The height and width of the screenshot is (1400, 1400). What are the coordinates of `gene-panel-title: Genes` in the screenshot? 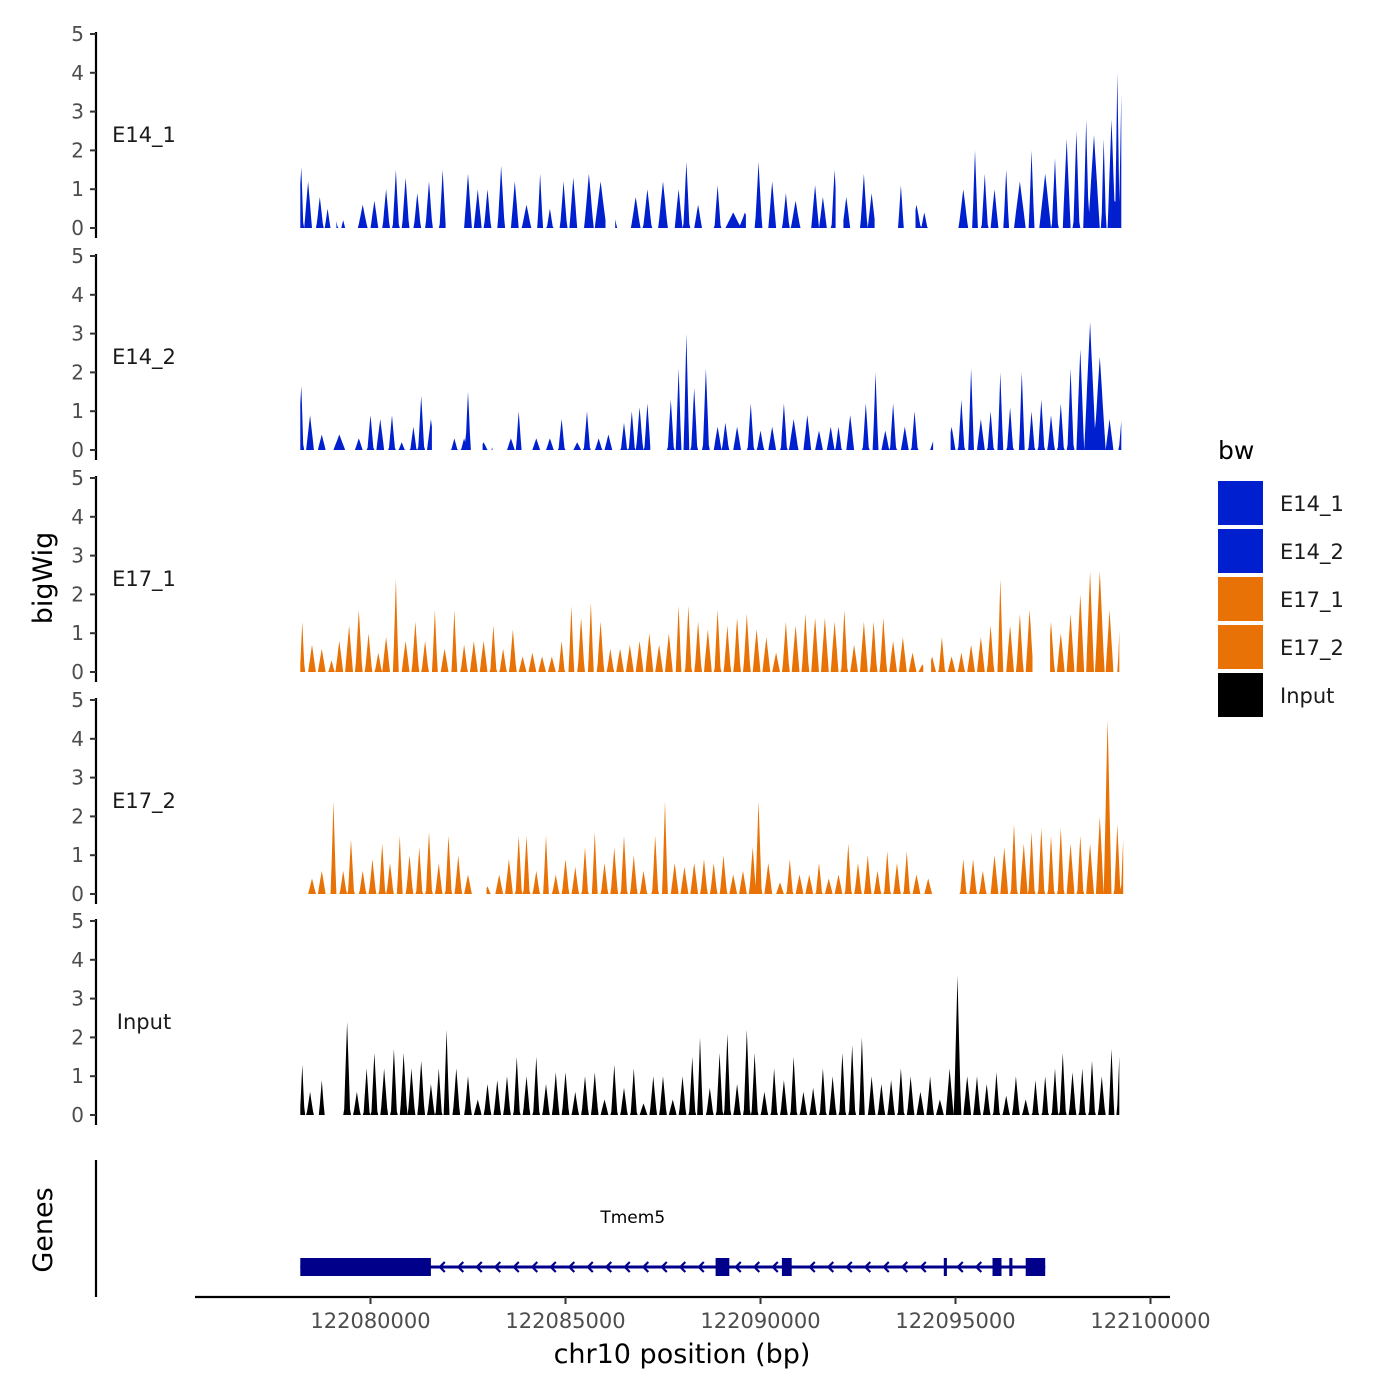 It's located at (43, 1229).